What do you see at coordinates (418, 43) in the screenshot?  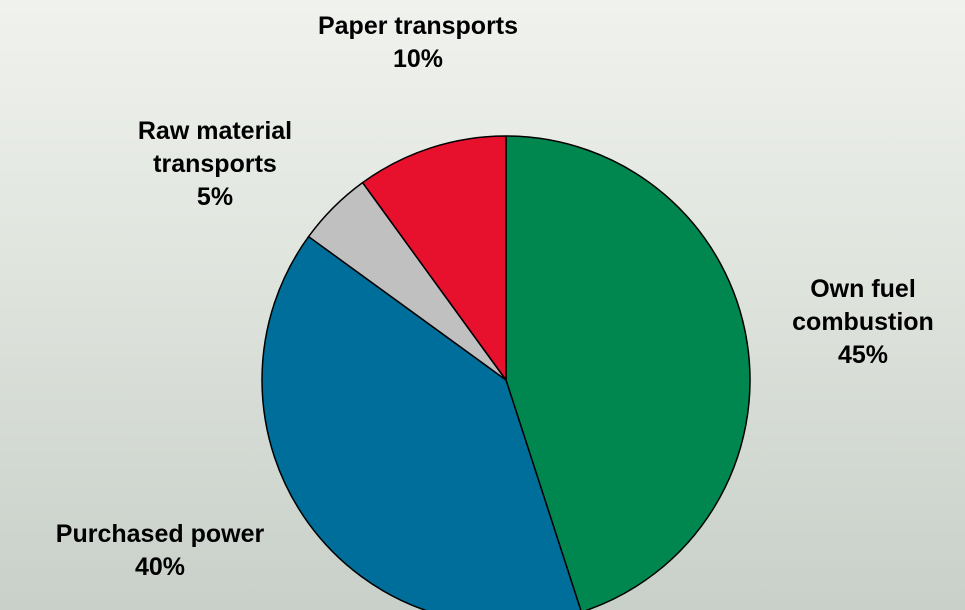 I see `label-paper-transports: Paper transports 10%` at bounding box center [418, 43].